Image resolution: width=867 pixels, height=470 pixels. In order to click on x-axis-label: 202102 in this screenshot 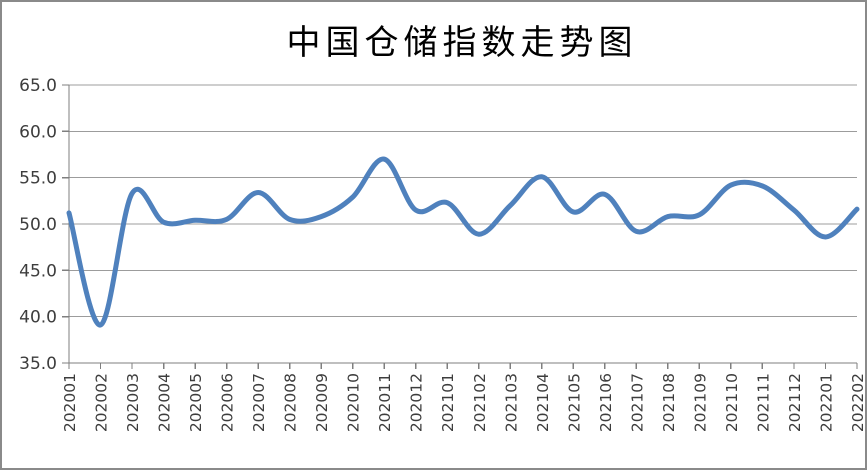, I will do `click(480, 402)`.